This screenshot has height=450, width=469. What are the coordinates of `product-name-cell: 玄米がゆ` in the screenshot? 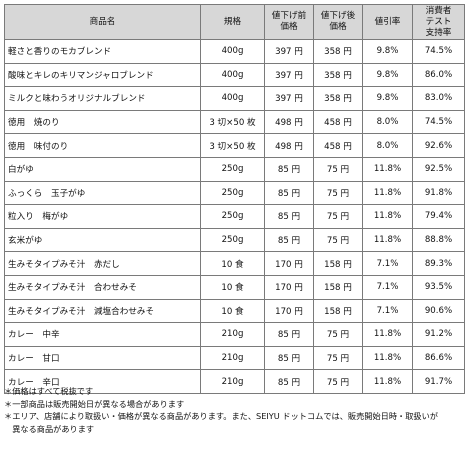 It's located at (102, 240).